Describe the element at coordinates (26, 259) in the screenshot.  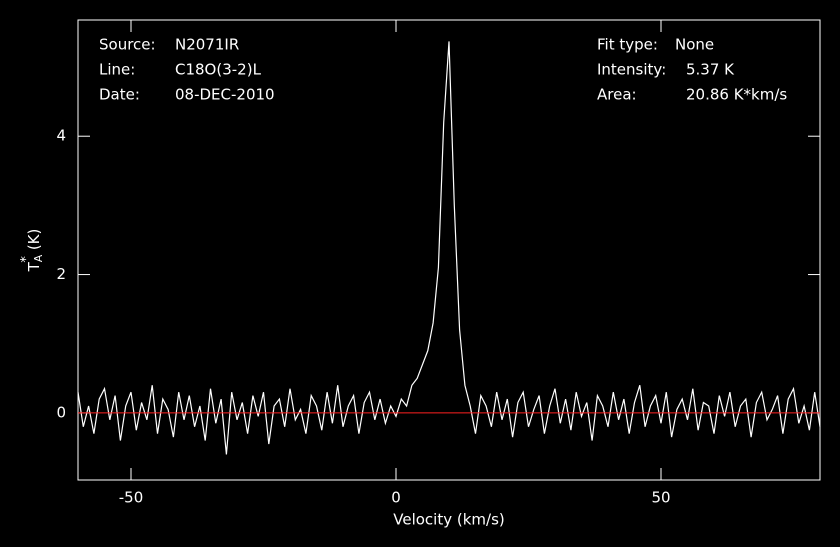
I see `y-label-sup: *` at that location.